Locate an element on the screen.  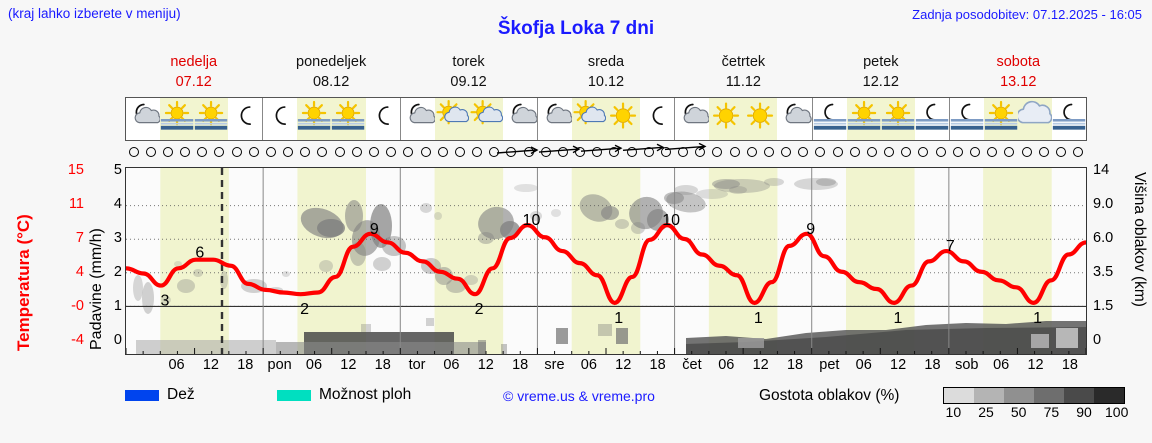
day-date: 11.12 is located at coordinates (743, 82).